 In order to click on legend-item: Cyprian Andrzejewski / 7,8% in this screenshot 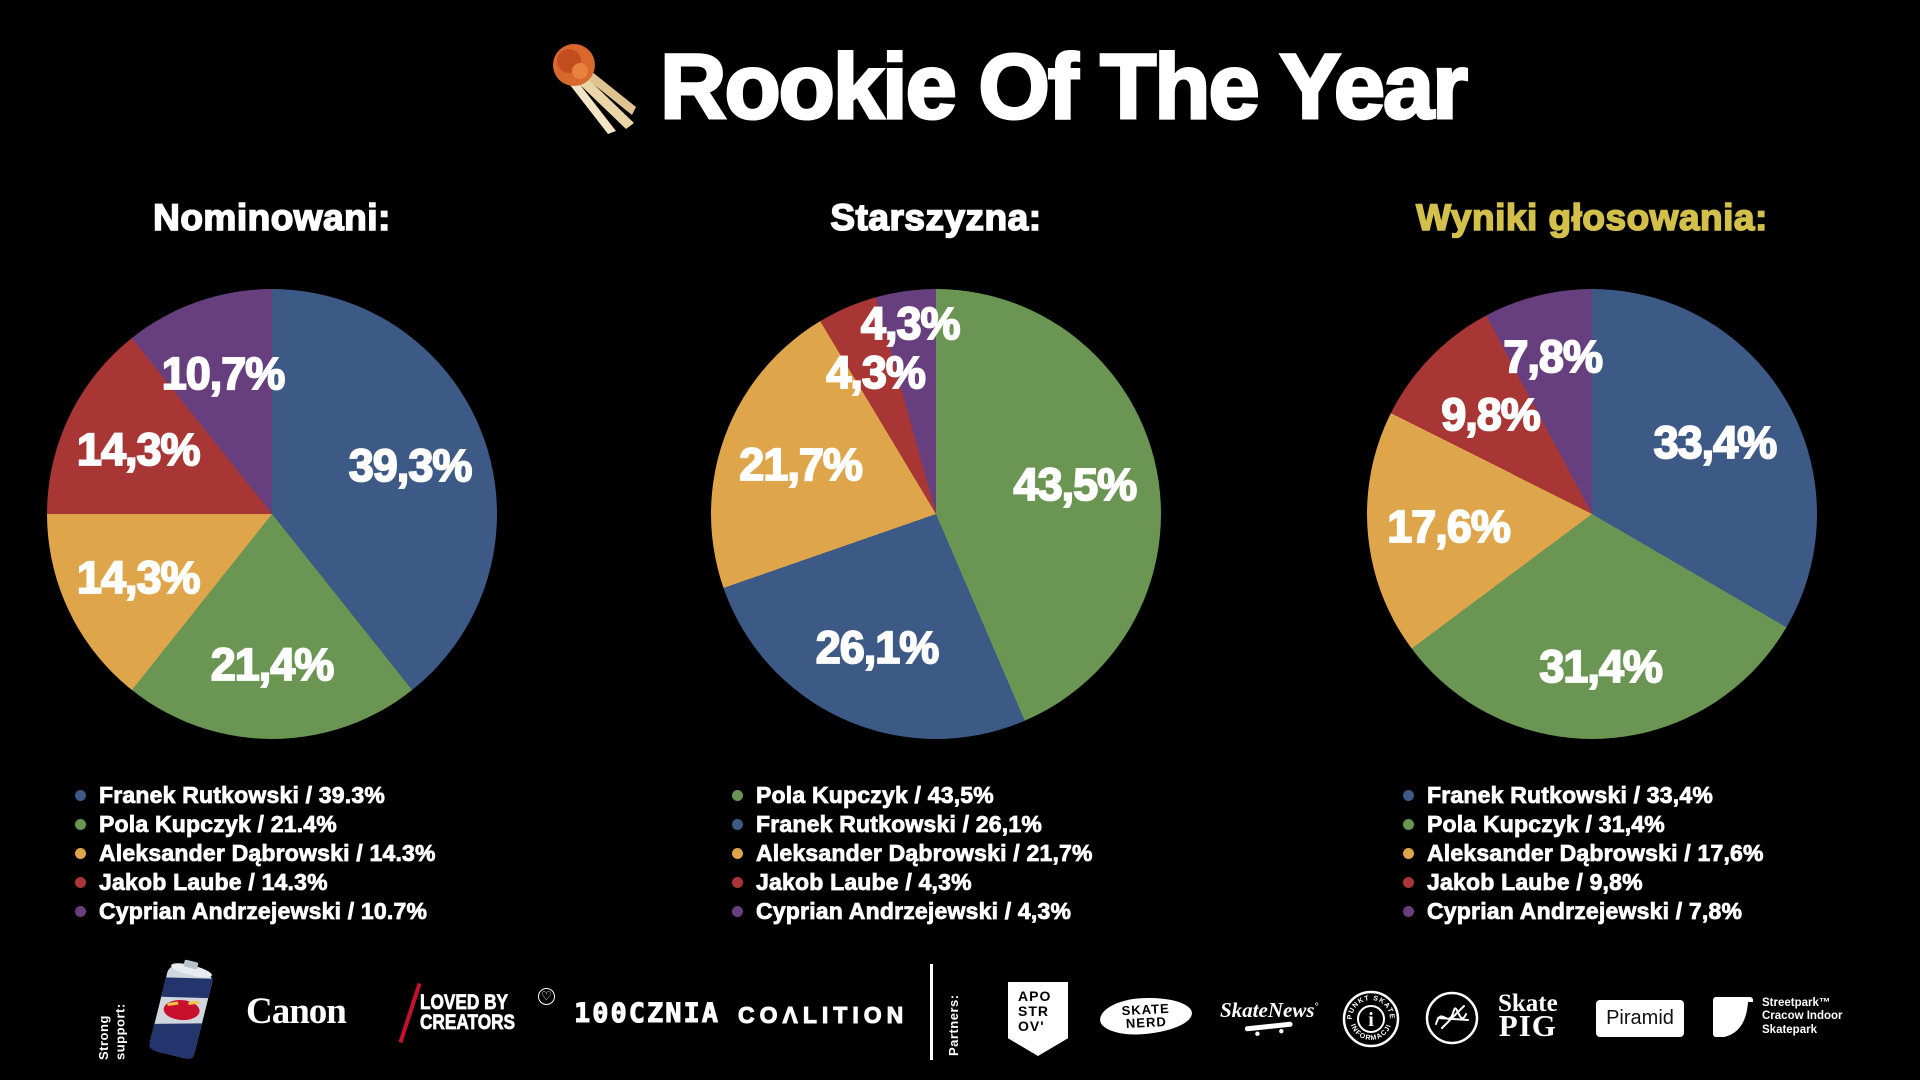, I will do `click(1583, 911)`.